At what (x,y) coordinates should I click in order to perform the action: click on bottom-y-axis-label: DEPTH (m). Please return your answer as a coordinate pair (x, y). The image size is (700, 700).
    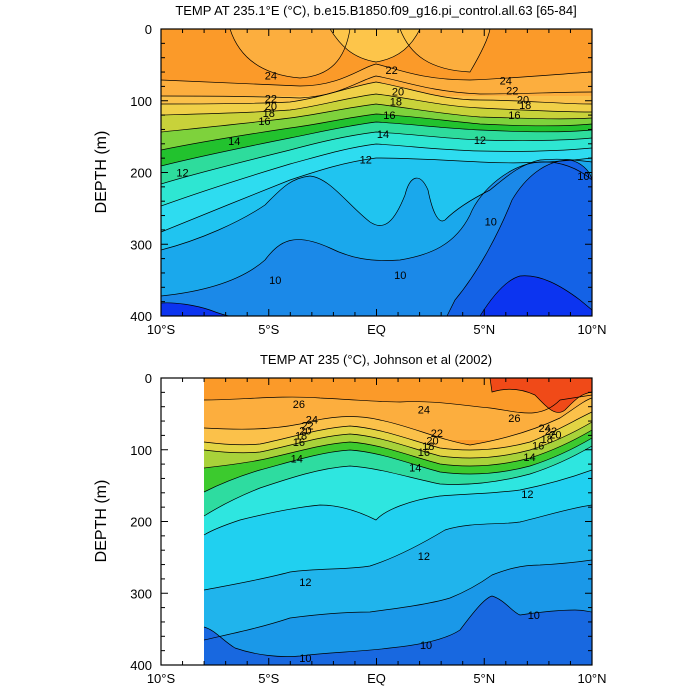
    Looking at the image, I should click on (101, 521).